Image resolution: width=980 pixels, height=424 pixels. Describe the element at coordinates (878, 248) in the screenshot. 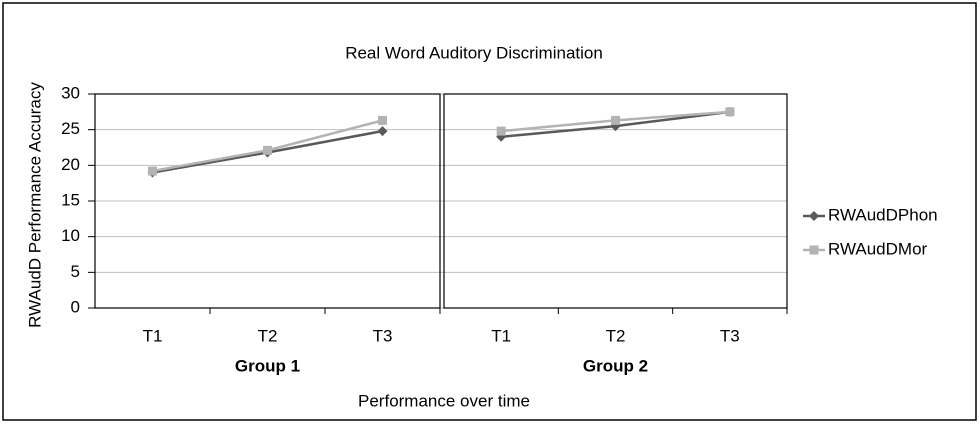

I see `legend-label: RWAudDMor` at that location.